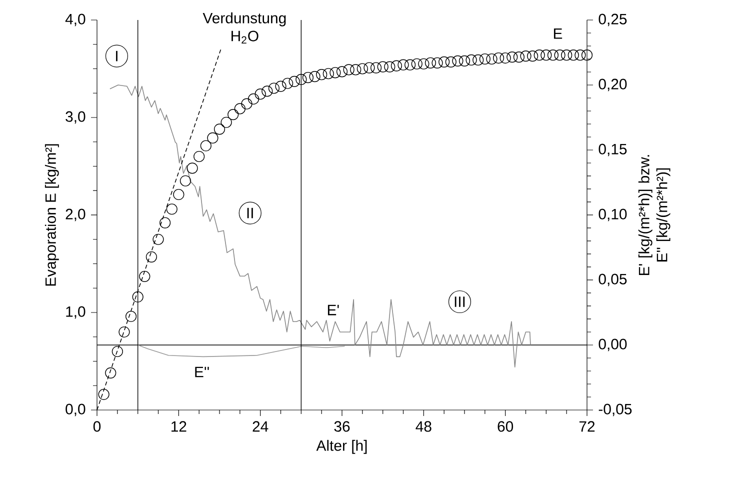 This screenshot has height=493, width=730. What do you see at coordinates (558, 33) in the screenshot?
I see `series-label: E` at bounding box center [558, 33].